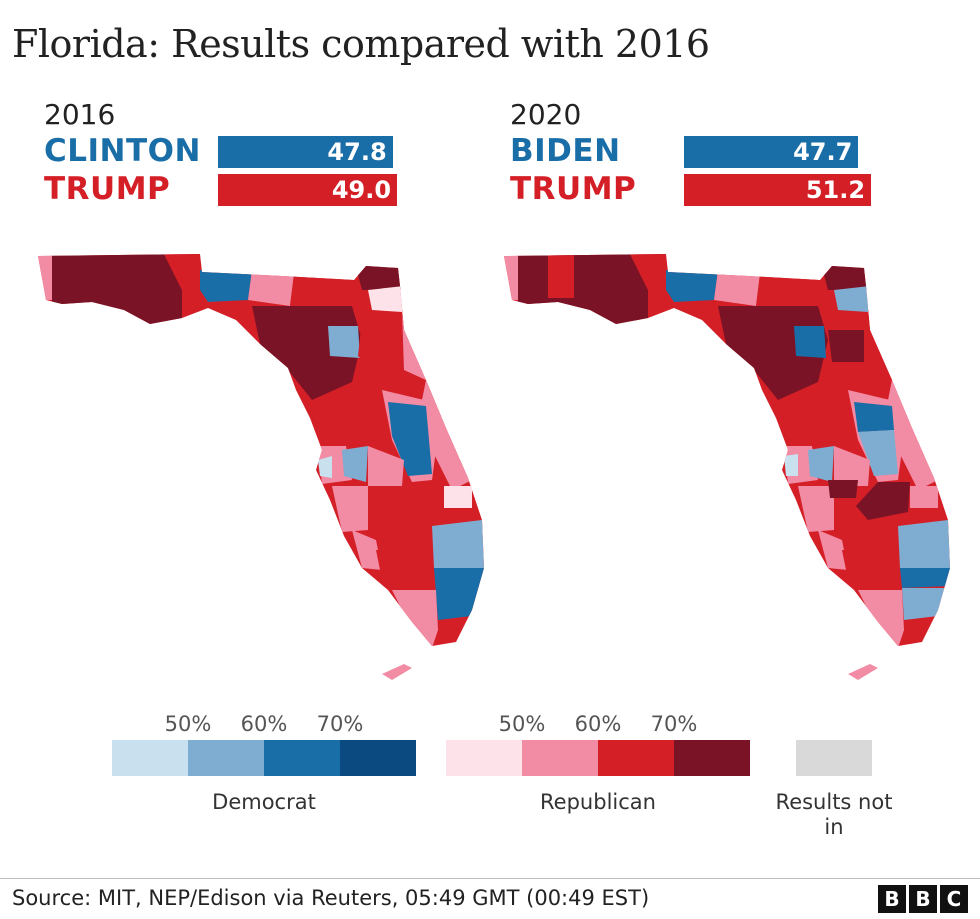 The image size is (980, 919). What do you see at coordinates (835, 190) in the screenshot?
I see `vote-share-value: 51.2` at bounding box center [835, 190].